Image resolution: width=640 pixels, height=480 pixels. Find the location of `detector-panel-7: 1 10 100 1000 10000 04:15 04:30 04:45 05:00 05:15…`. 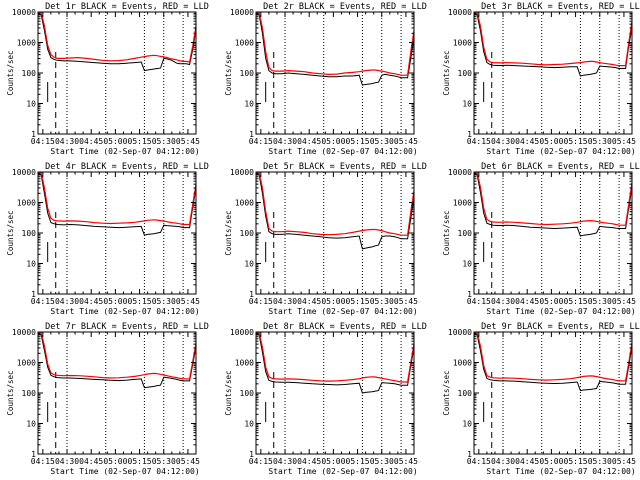

detector-panel-7: 1 10 100 1000 10000 04:15 04:30 04:45 05:00 05:15… is located at coordinates (107, 399).